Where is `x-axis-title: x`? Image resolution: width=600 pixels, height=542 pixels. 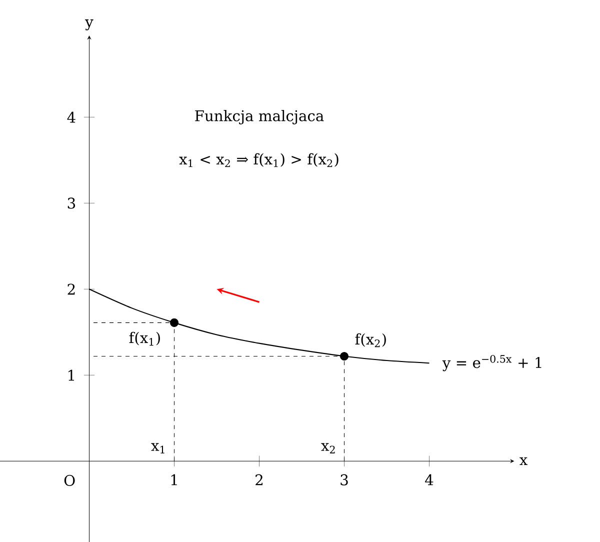
x-axis-title: x is located at coordinates (524, 461).